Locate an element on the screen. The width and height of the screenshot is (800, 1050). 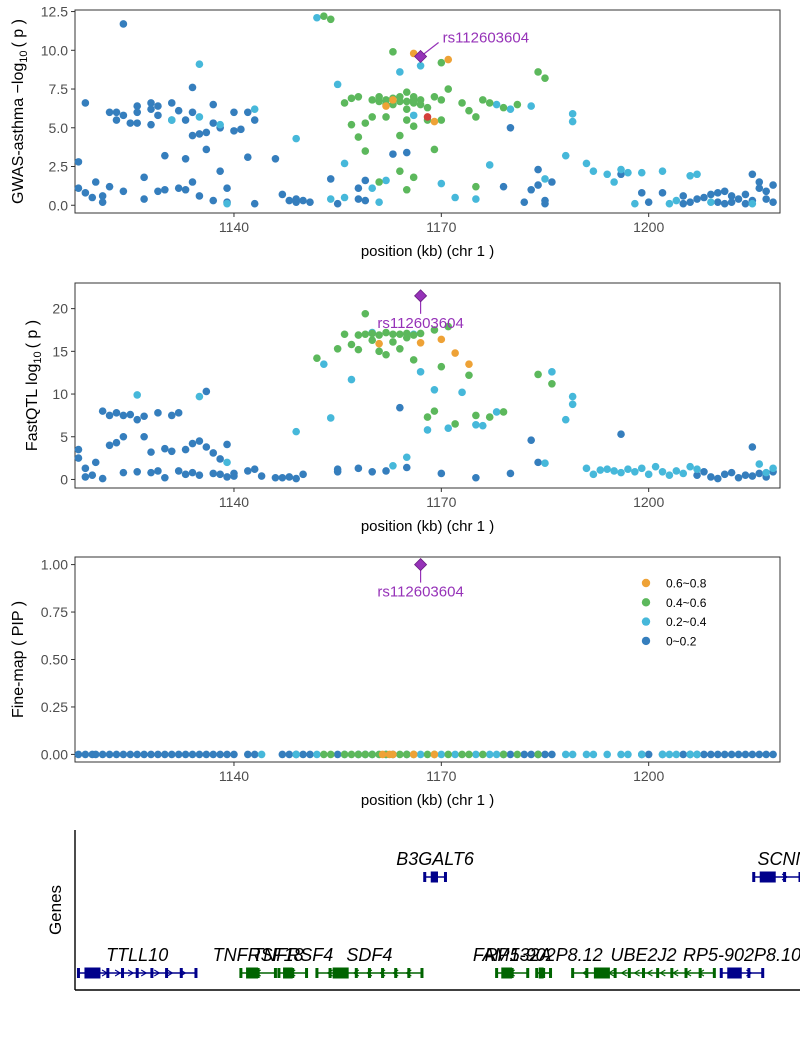
y-axis-label-tail: ( p ) is located at coordinates (18, 33).